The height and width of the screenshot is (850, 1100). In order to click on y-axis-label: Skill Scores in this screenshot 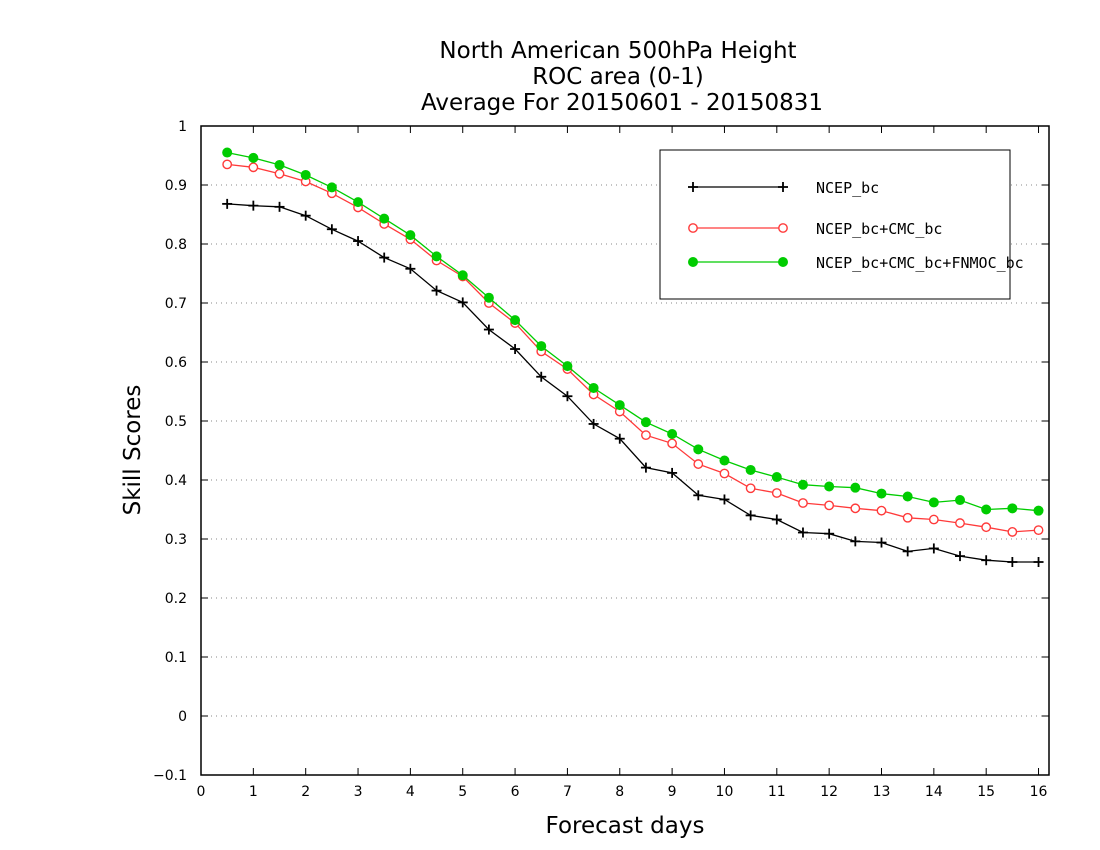, I will do `click(133, 450)`.